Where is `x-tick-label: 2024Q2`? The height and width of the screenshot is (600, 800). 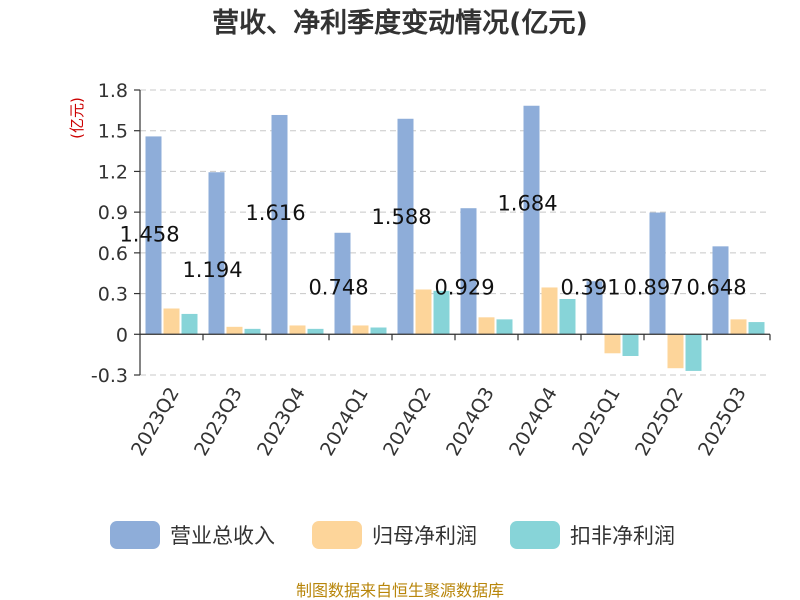
x-tick-label: 2024Q2 is located at coordinates (407, 422).